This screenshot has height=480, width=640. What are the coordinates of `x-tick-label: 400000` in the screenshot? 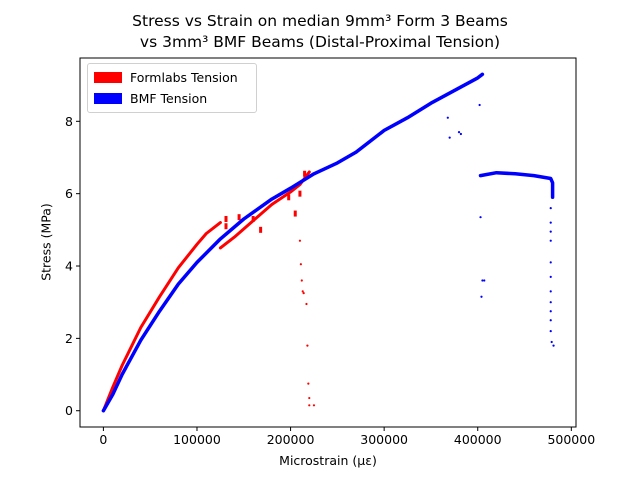 It's located at (478, 439).